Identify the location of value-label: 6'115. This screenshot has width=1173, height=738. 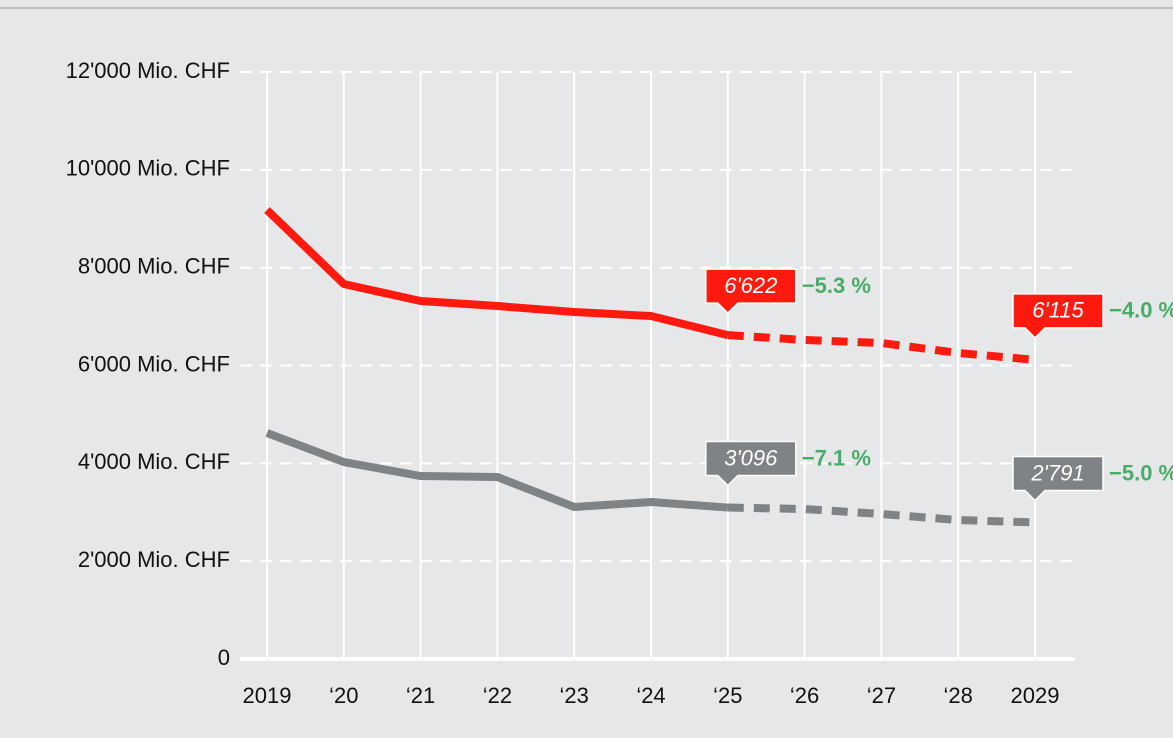
(1058, 310).